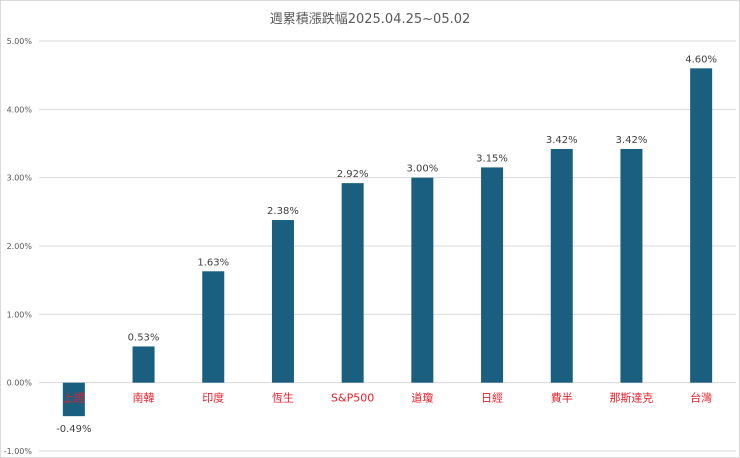 This screenshot has width=740, height=458. Describe the element at coordinates (213, 262) in the screenshot. I see `data-label: 1.63%` at that location.